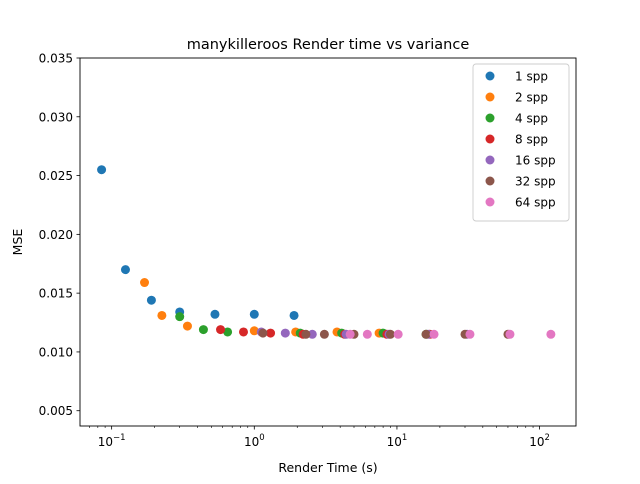  What do you see at coordinates (56, 59) in the screenshot?
I see `y-tick-label: 0.035` at bounding box center [56, 59].